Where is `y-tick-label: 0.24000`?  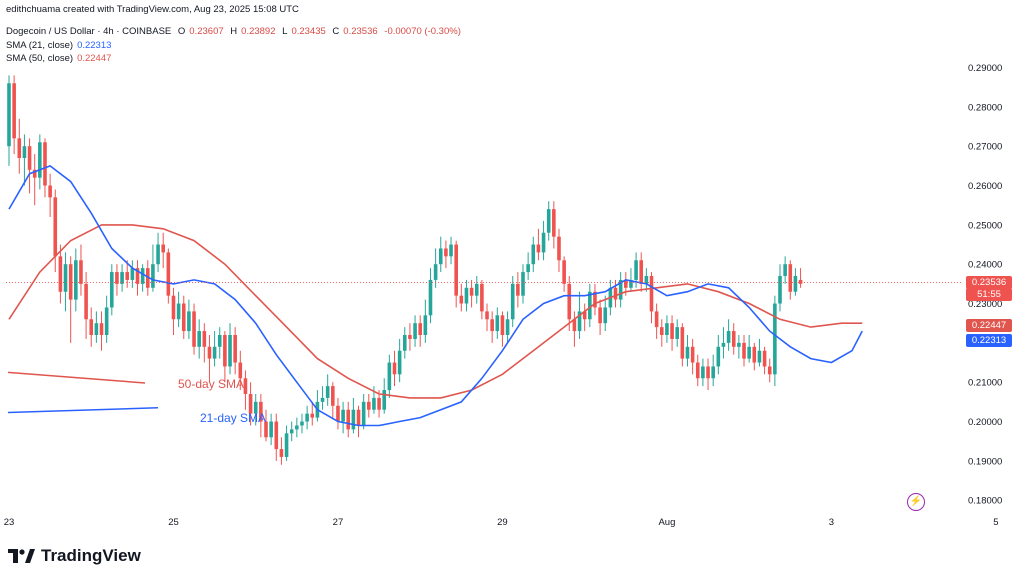 y-tick-label: 0.24000 is located at coordinates (985, 265).